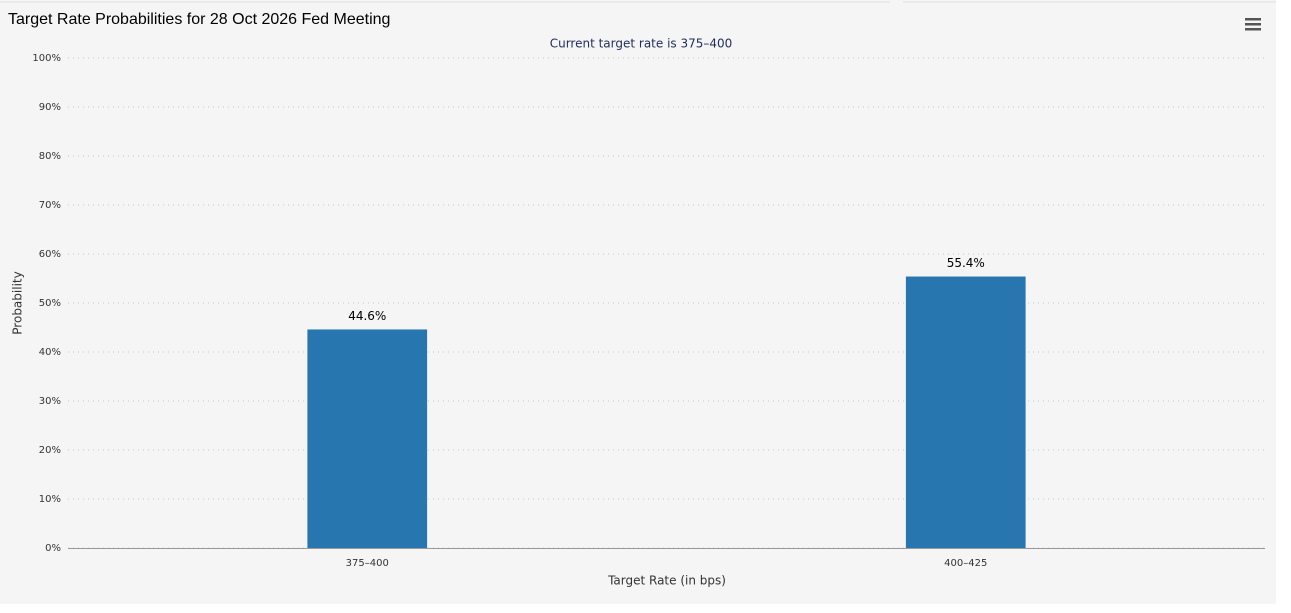 The image size is (1291, 613). I want to click on y-tick-label: 90%, so click(50, 107).